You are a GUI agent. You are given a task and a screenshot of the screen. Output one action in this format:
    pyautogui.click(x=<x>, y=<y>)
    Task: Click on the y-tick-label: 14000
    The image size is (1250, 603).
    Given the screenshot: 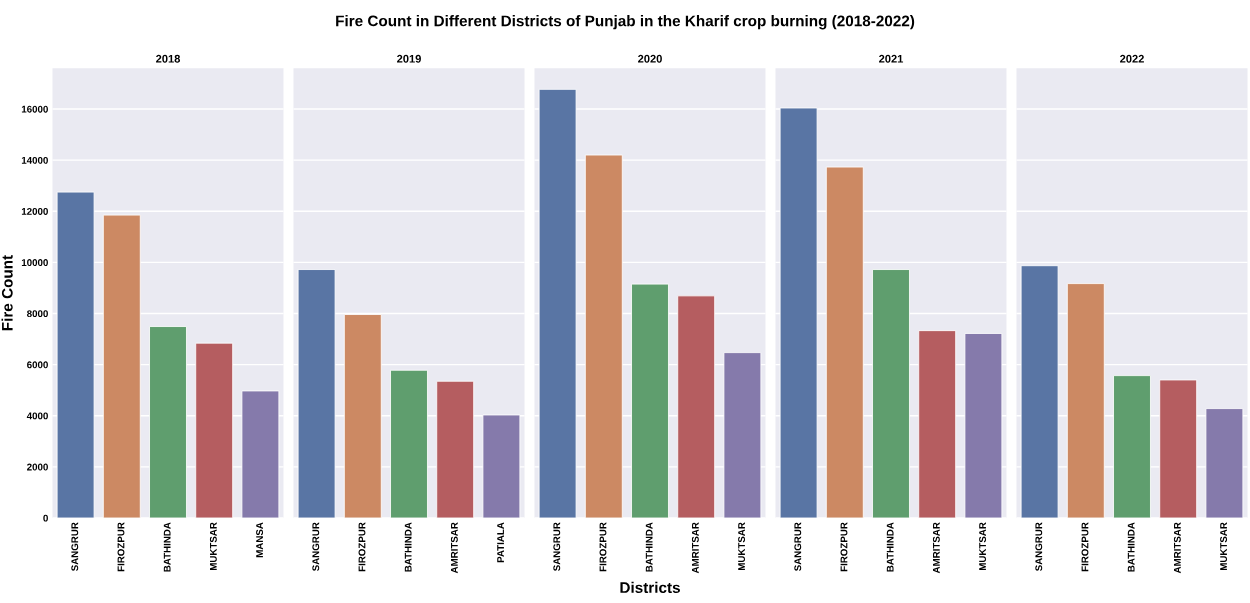 What is the action you would take?
    pyautogui.click(x=34, y=160)
    